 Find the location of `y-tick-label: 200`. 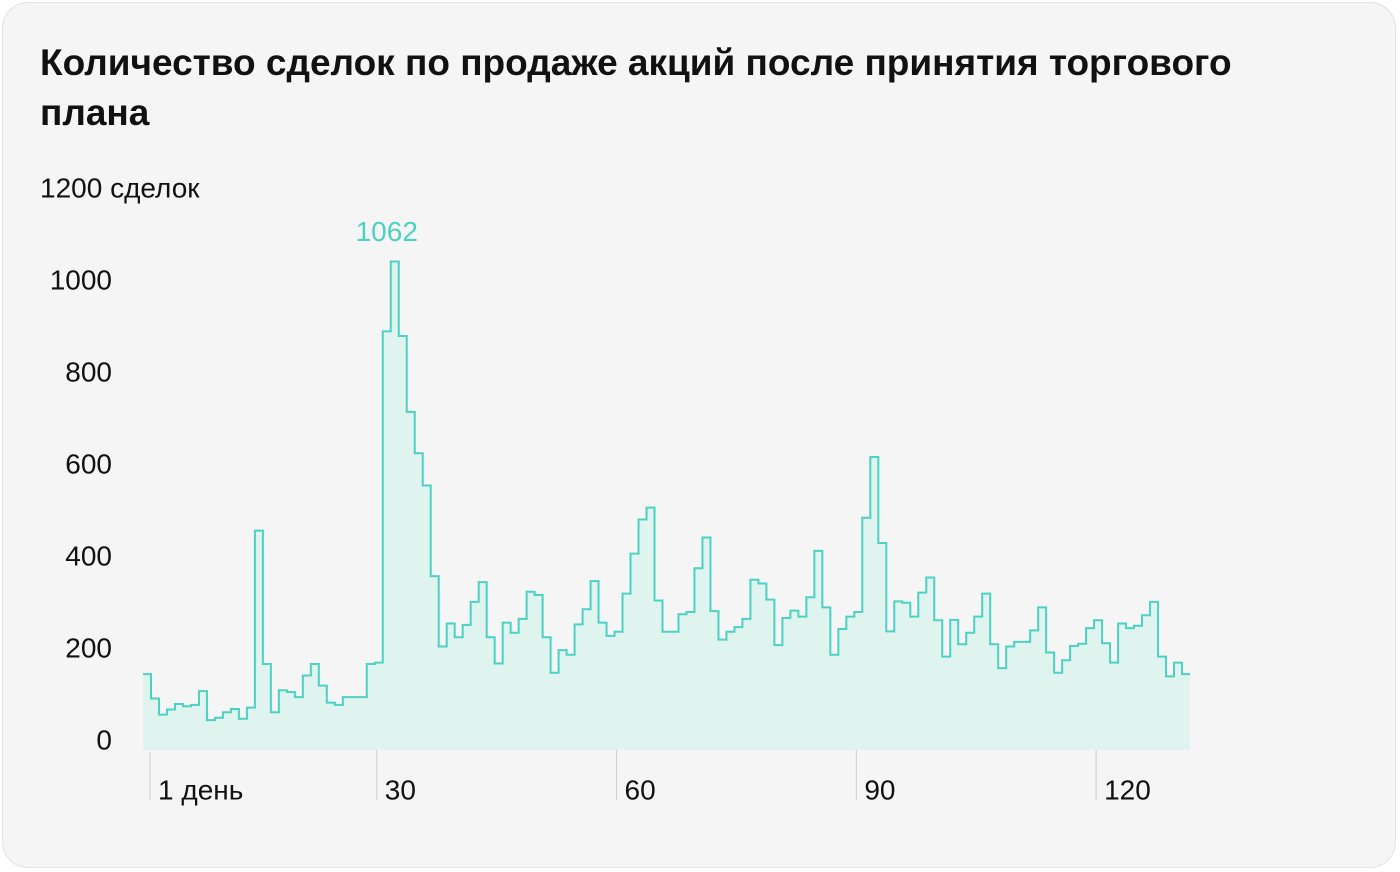

y-tick-label: 200 is located at coordinates (88, 647).